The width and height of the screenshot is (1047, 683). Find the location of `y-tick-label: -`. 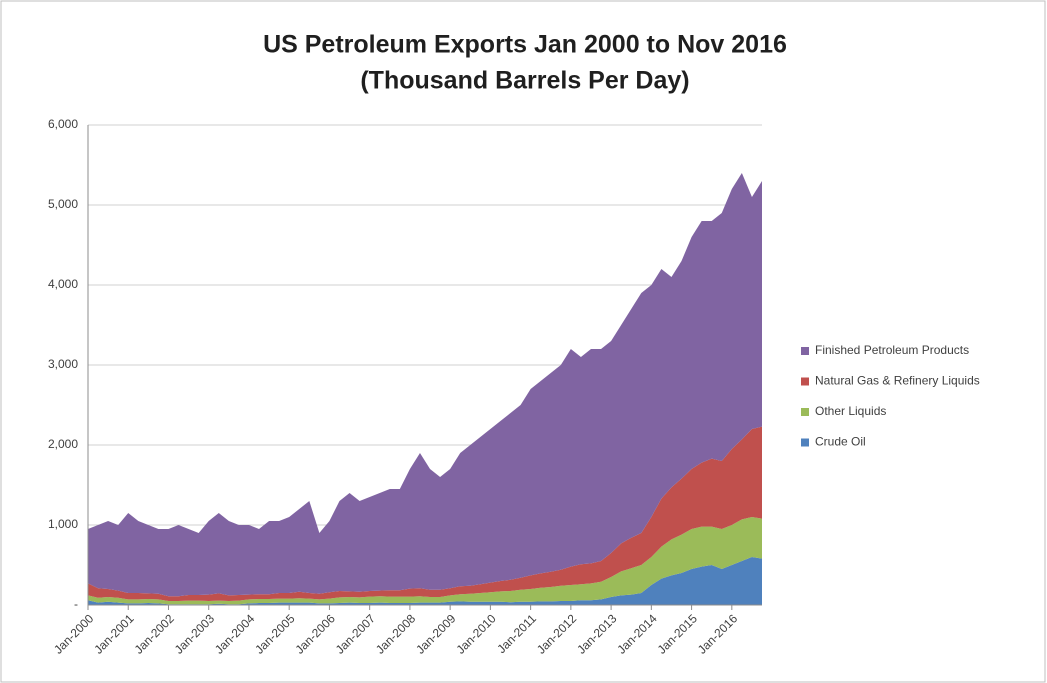

y-tick-label: - is located at coordinates (76, 604).